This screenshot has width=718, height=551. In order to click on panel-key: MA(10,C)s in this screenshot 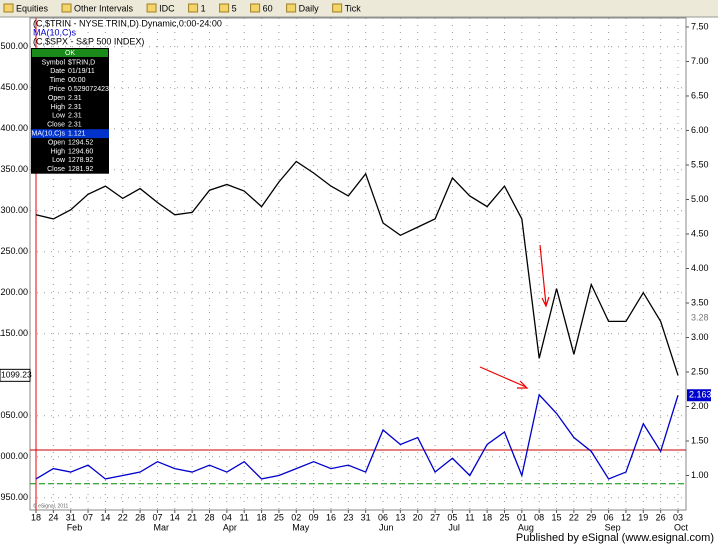, I will do `click(49, 133)`.